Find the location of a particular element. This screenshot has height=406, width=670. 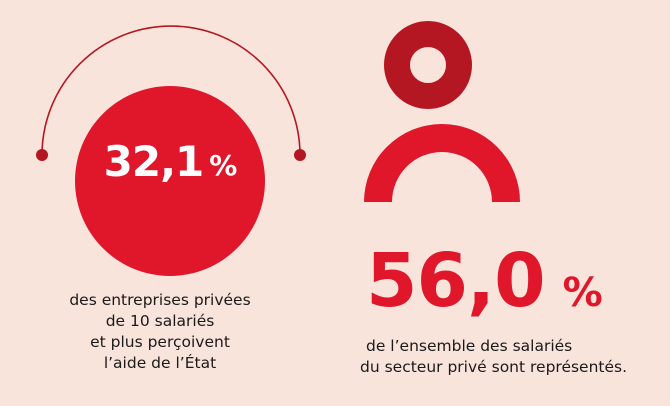

person-icon-body is located at coordinates (442, 163).